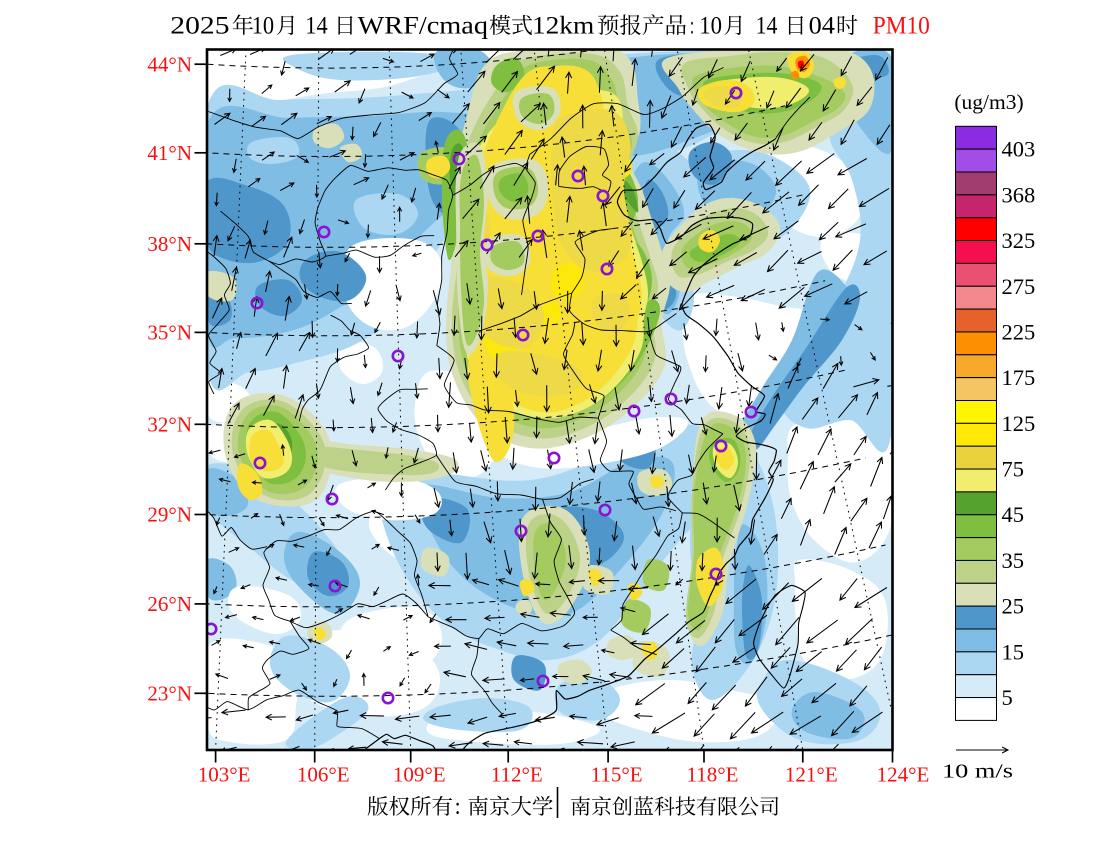  What do you see at coordinates (811, 775) in the screenshot?
I see `svg-text: 121°E` at bounding box center [811, 775].